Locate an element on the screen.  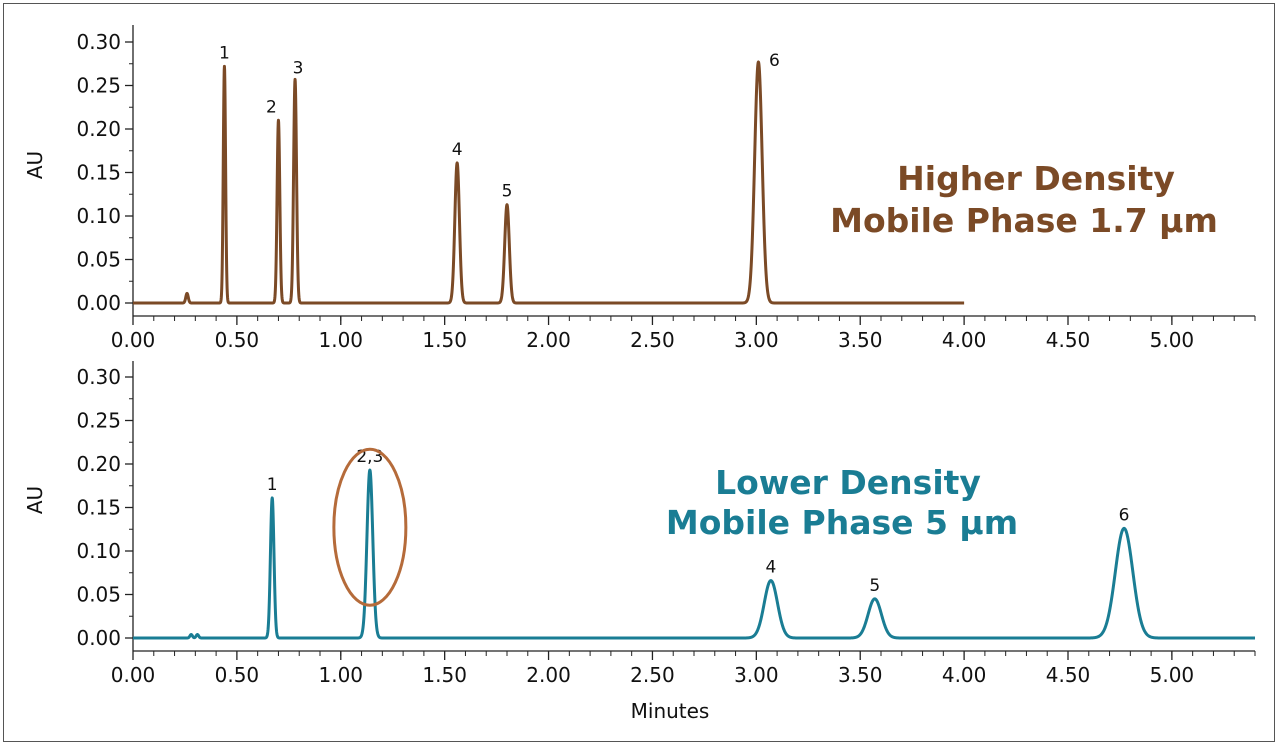
top-x-tick-label: 0.50 is located at coordinates (237, 340).